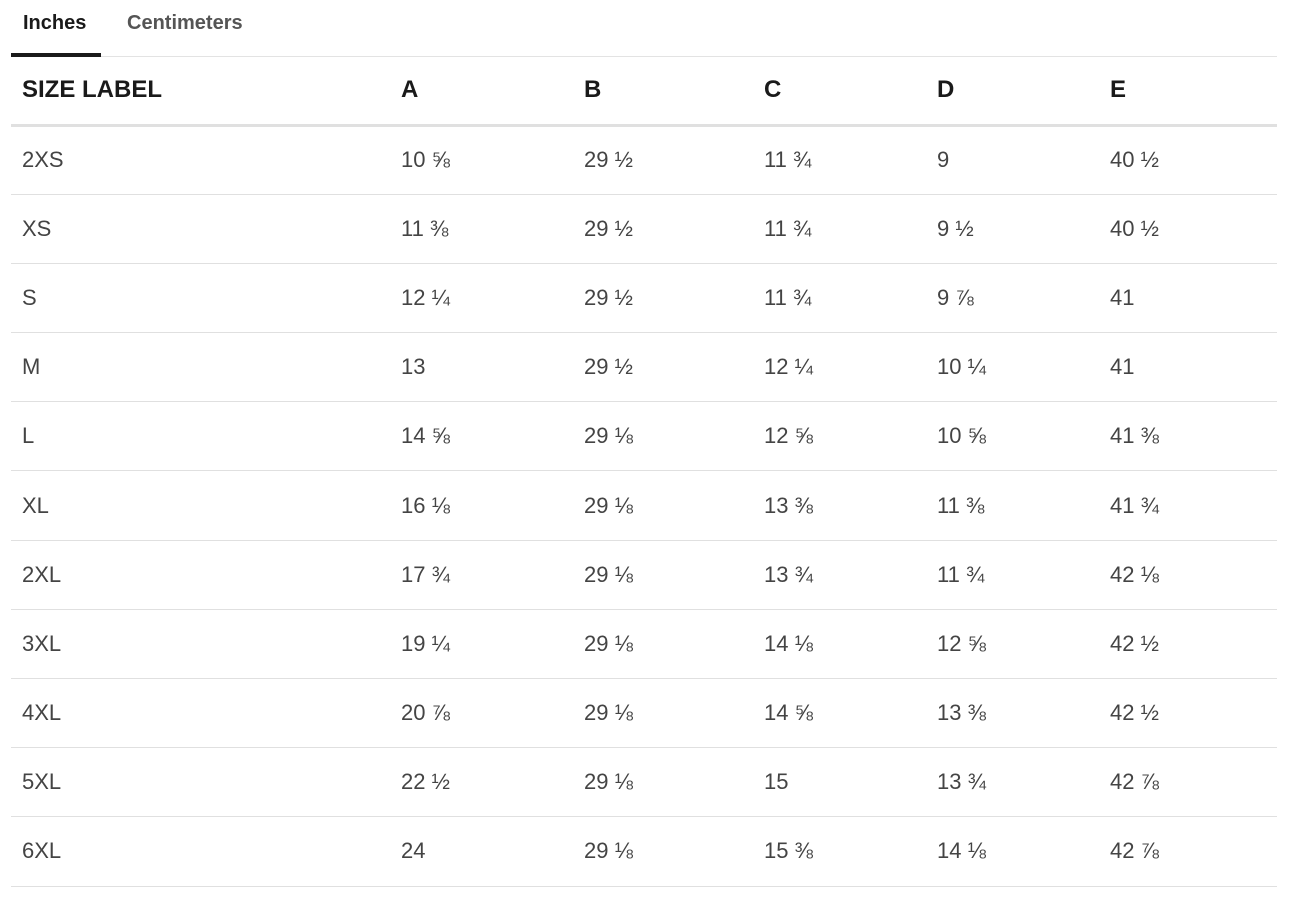 The height and width of the screenshot is (910, 1296). Describe the element at coordinates (1012, 713) in the screenshot. I see `cell-d: 13 ⅜` at that location.